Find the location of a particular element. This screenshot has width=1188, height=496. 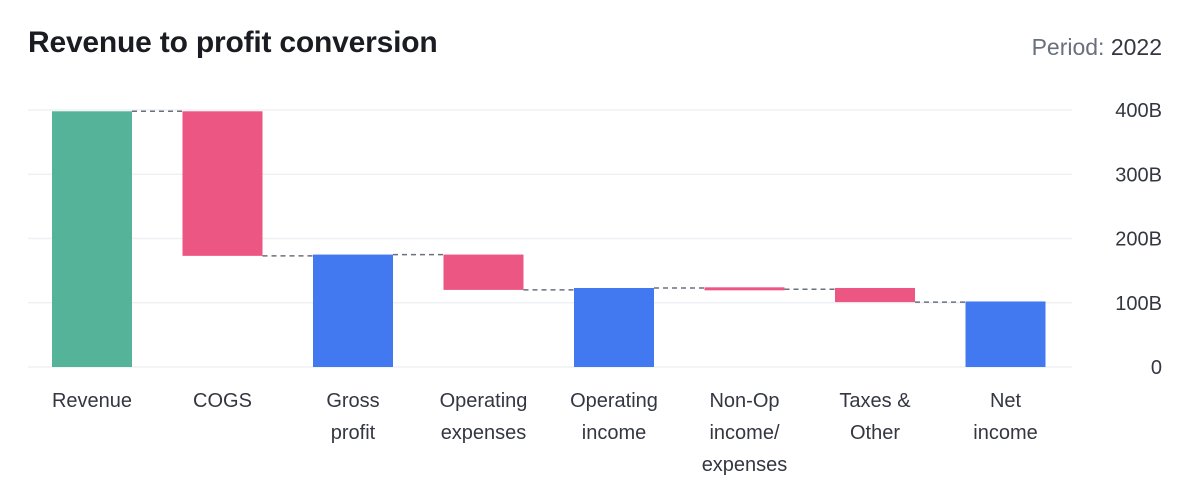

y-tick-label: 100B is located at coordinates (1138, 304).